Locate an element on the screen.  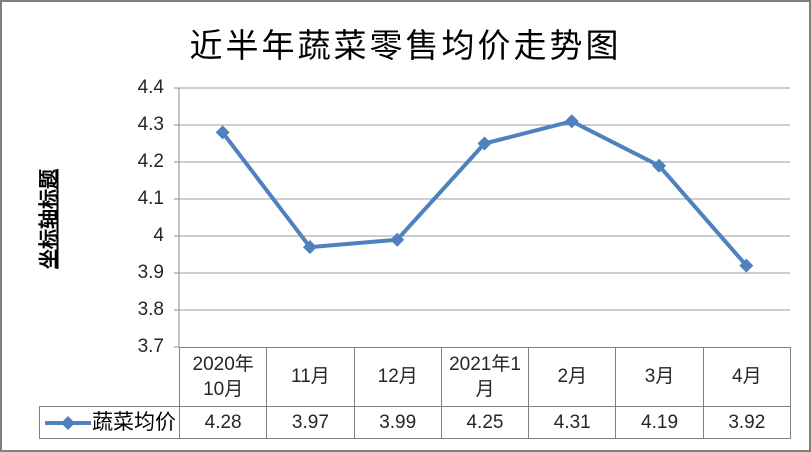
legend-cell: 蔬菜均价 is located at coordinates (109, 422).